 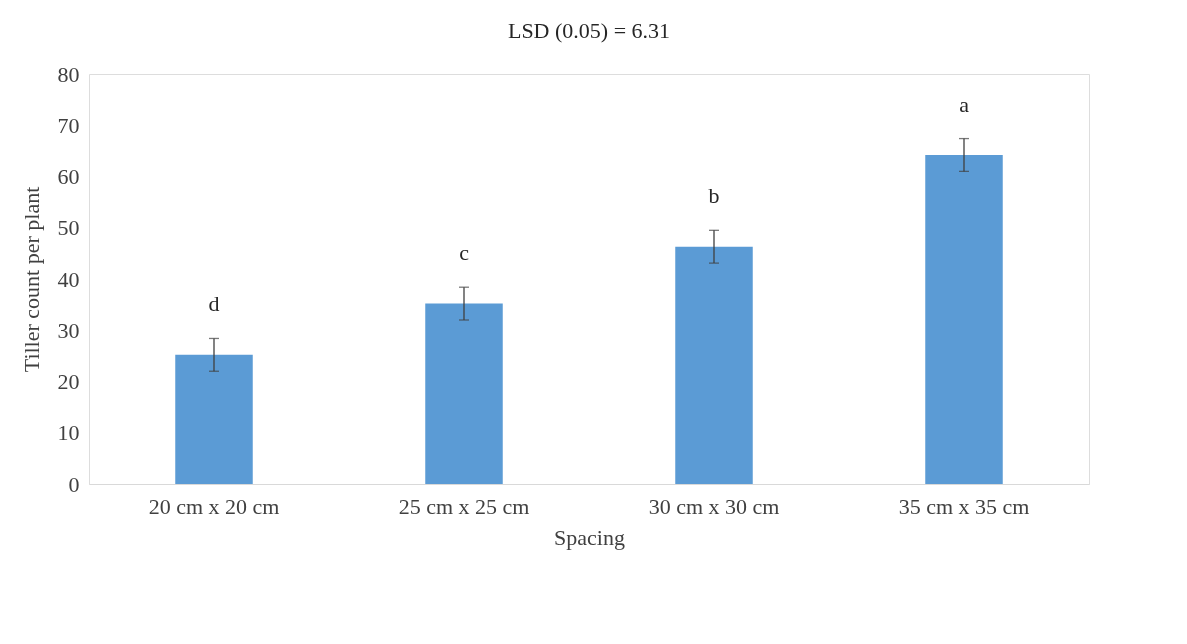 I want to click on annotation: b, so click(x=714, y=196).